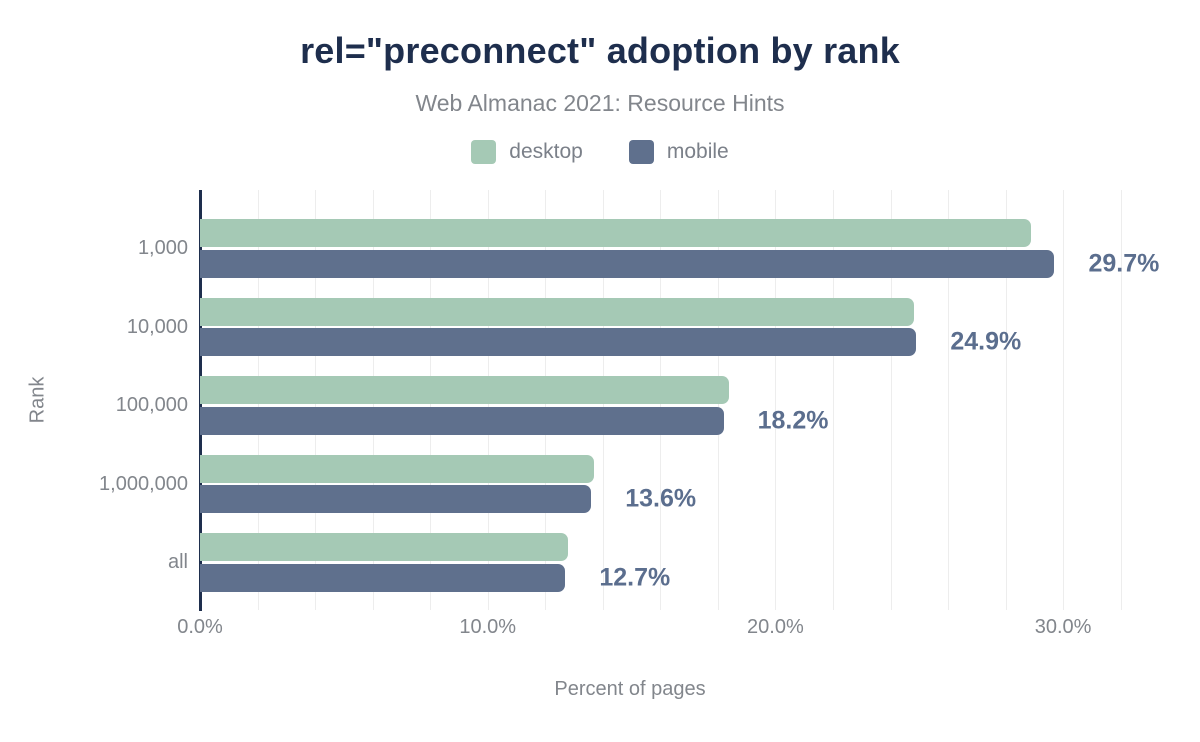 The width and height of the screenshot is (1200, 742). Describe the element at coordinates (143, 483) in the screenshot. I see `y-tick-label: 1,000,000` at that location.